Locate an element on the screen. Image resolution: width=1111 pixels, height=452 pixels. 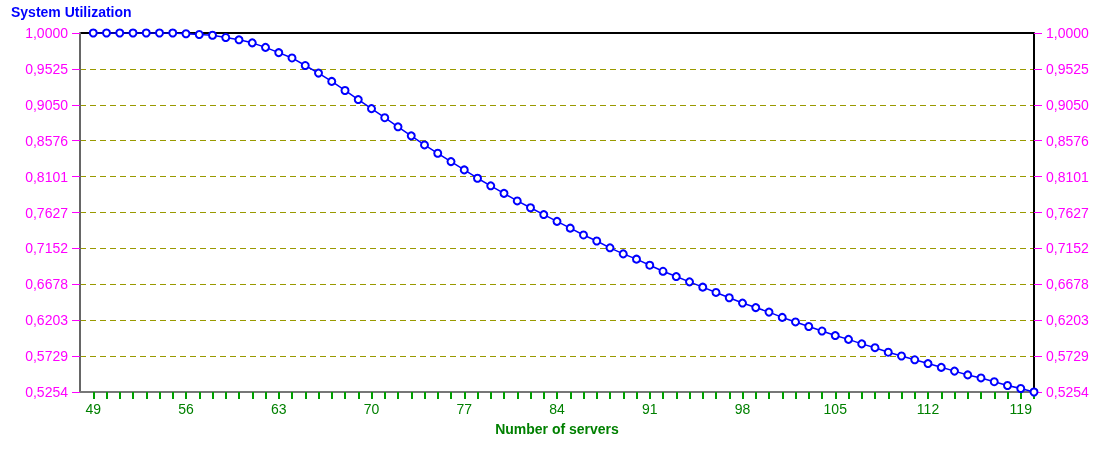
x-axis-title: Number of servers is located at coordinates (557, 429).